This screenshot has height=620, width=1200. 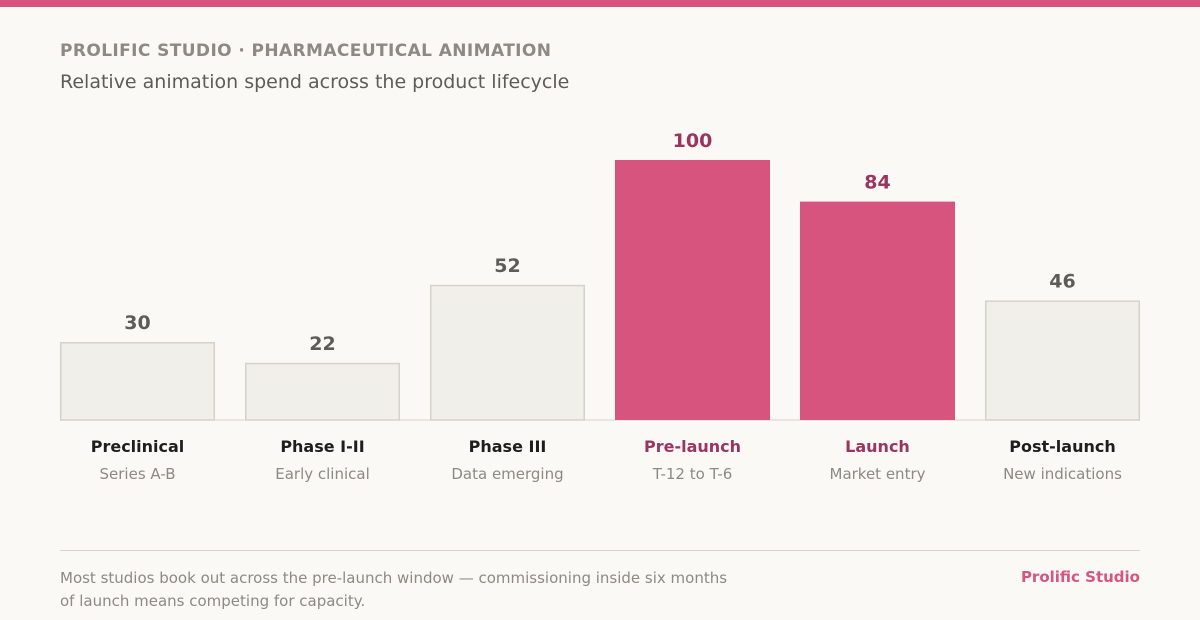 I want to click on category-label: Phase I-II, so click(x=322, y=446).